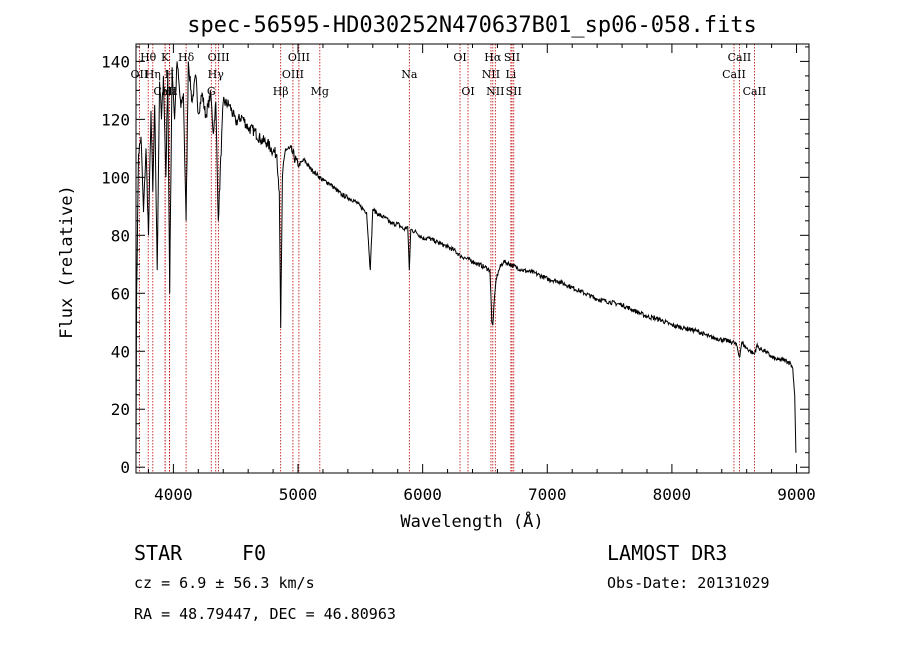 The height and width of the screenshot is (649, 900). What do you see at coordinates (67, 262) in the screenshot?
I see `y-axis-label: Flux (relative)` at bounding box center [67, 262].